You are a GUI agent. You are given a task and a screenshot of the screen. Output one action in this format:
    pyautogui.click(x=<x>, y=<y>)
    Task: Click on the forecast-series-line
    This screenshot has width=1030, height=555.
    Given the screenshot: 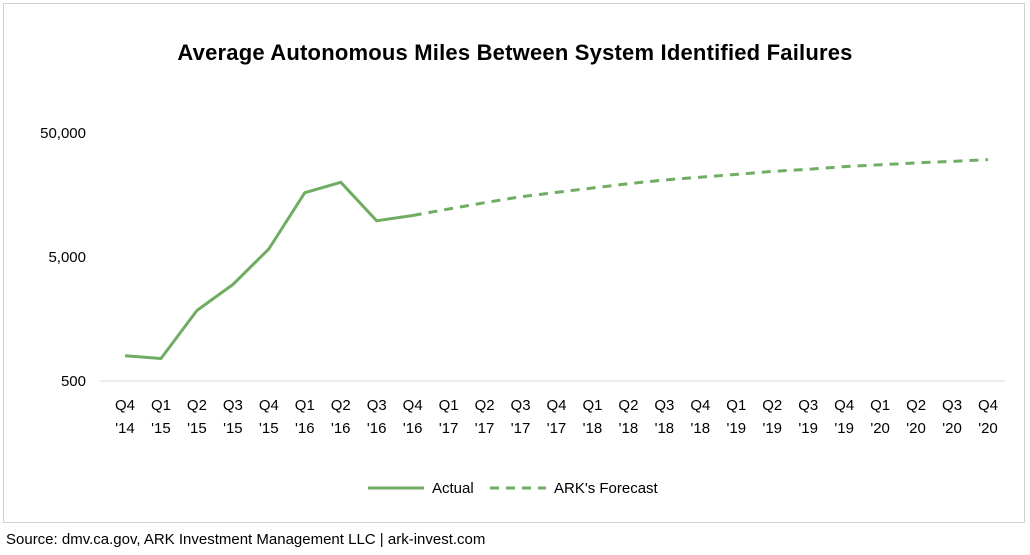 What is the action you would take?
    pyautogui.click(x=700, y=187)
    